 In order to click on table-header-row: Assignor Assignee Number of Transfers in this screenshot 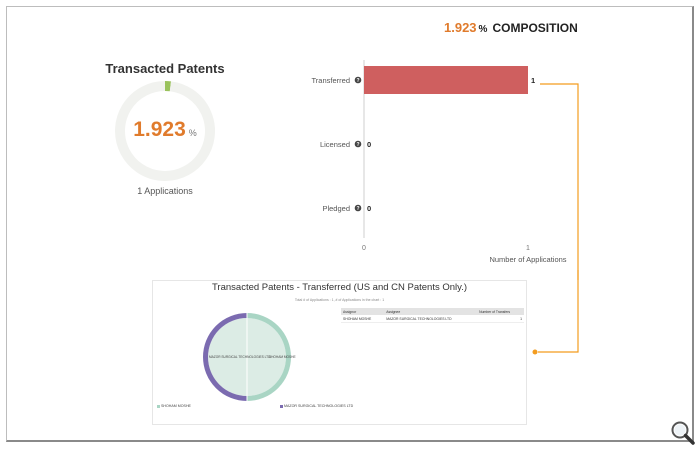, I will do `click(432, 311)`.